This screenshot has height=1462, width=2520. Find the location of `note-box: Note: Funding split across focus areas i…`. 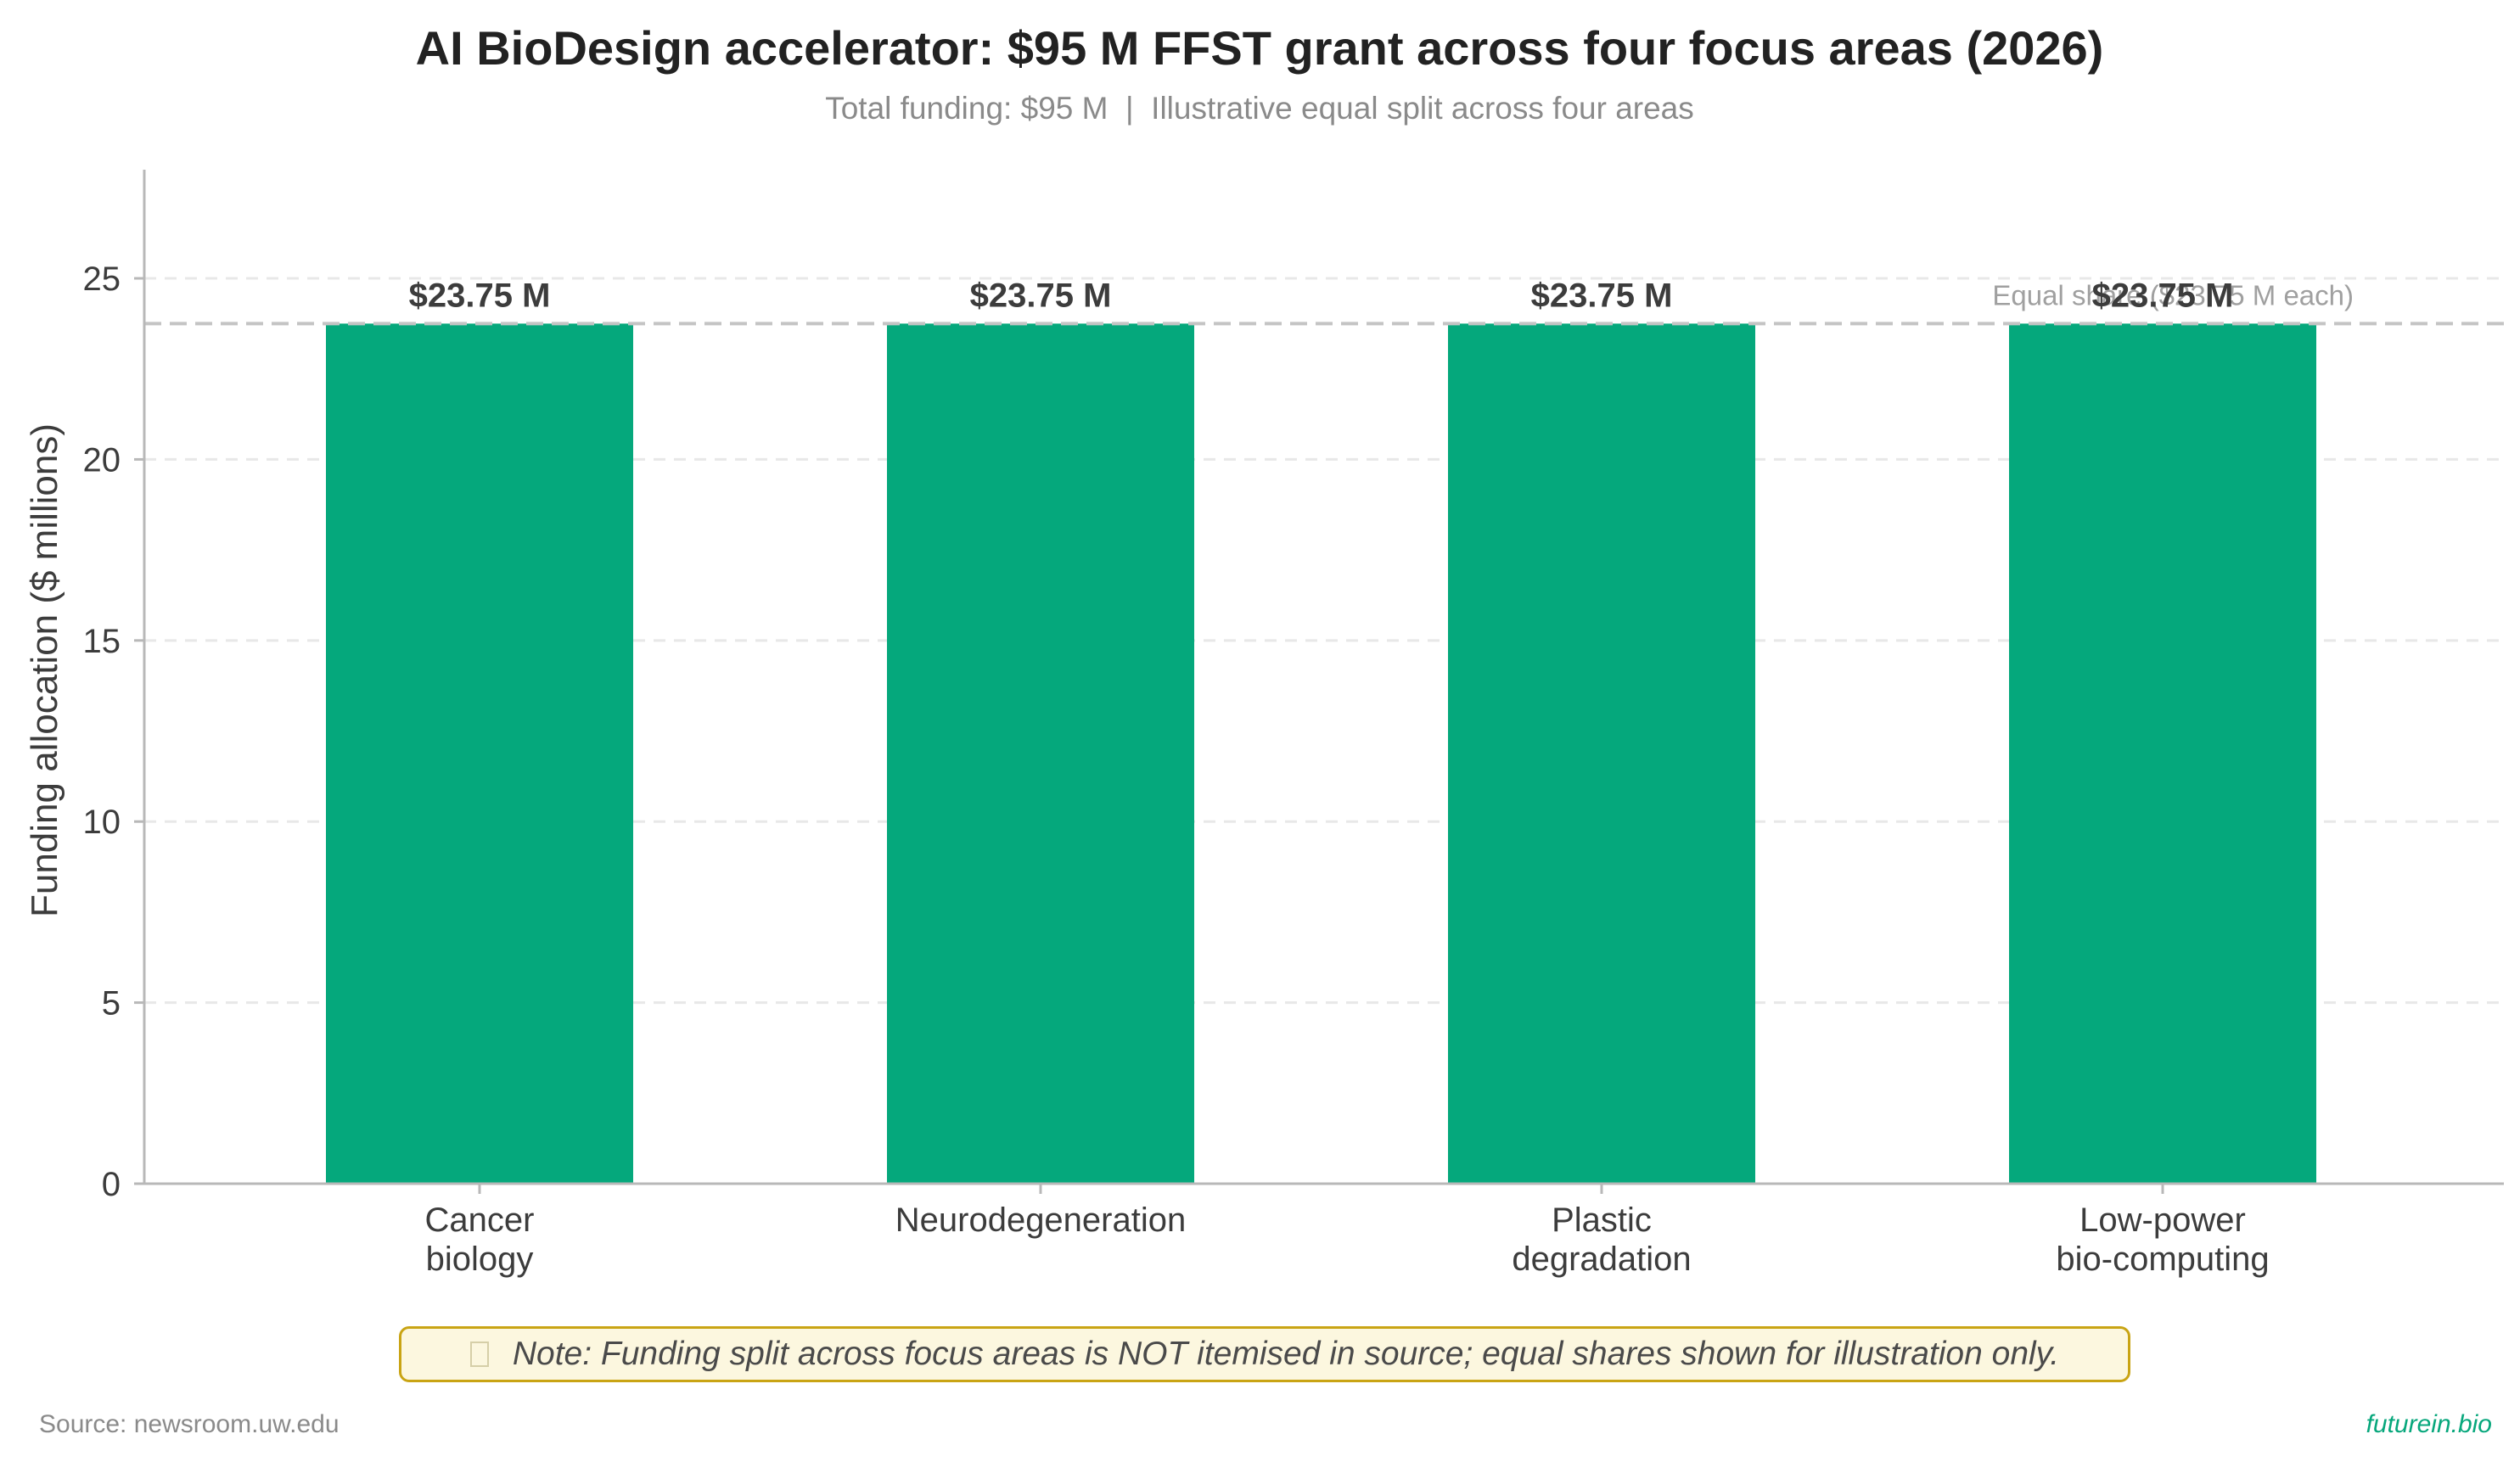

note-box: Note: Funding split across focus areas i… is located at coordinates (1264, 1354).